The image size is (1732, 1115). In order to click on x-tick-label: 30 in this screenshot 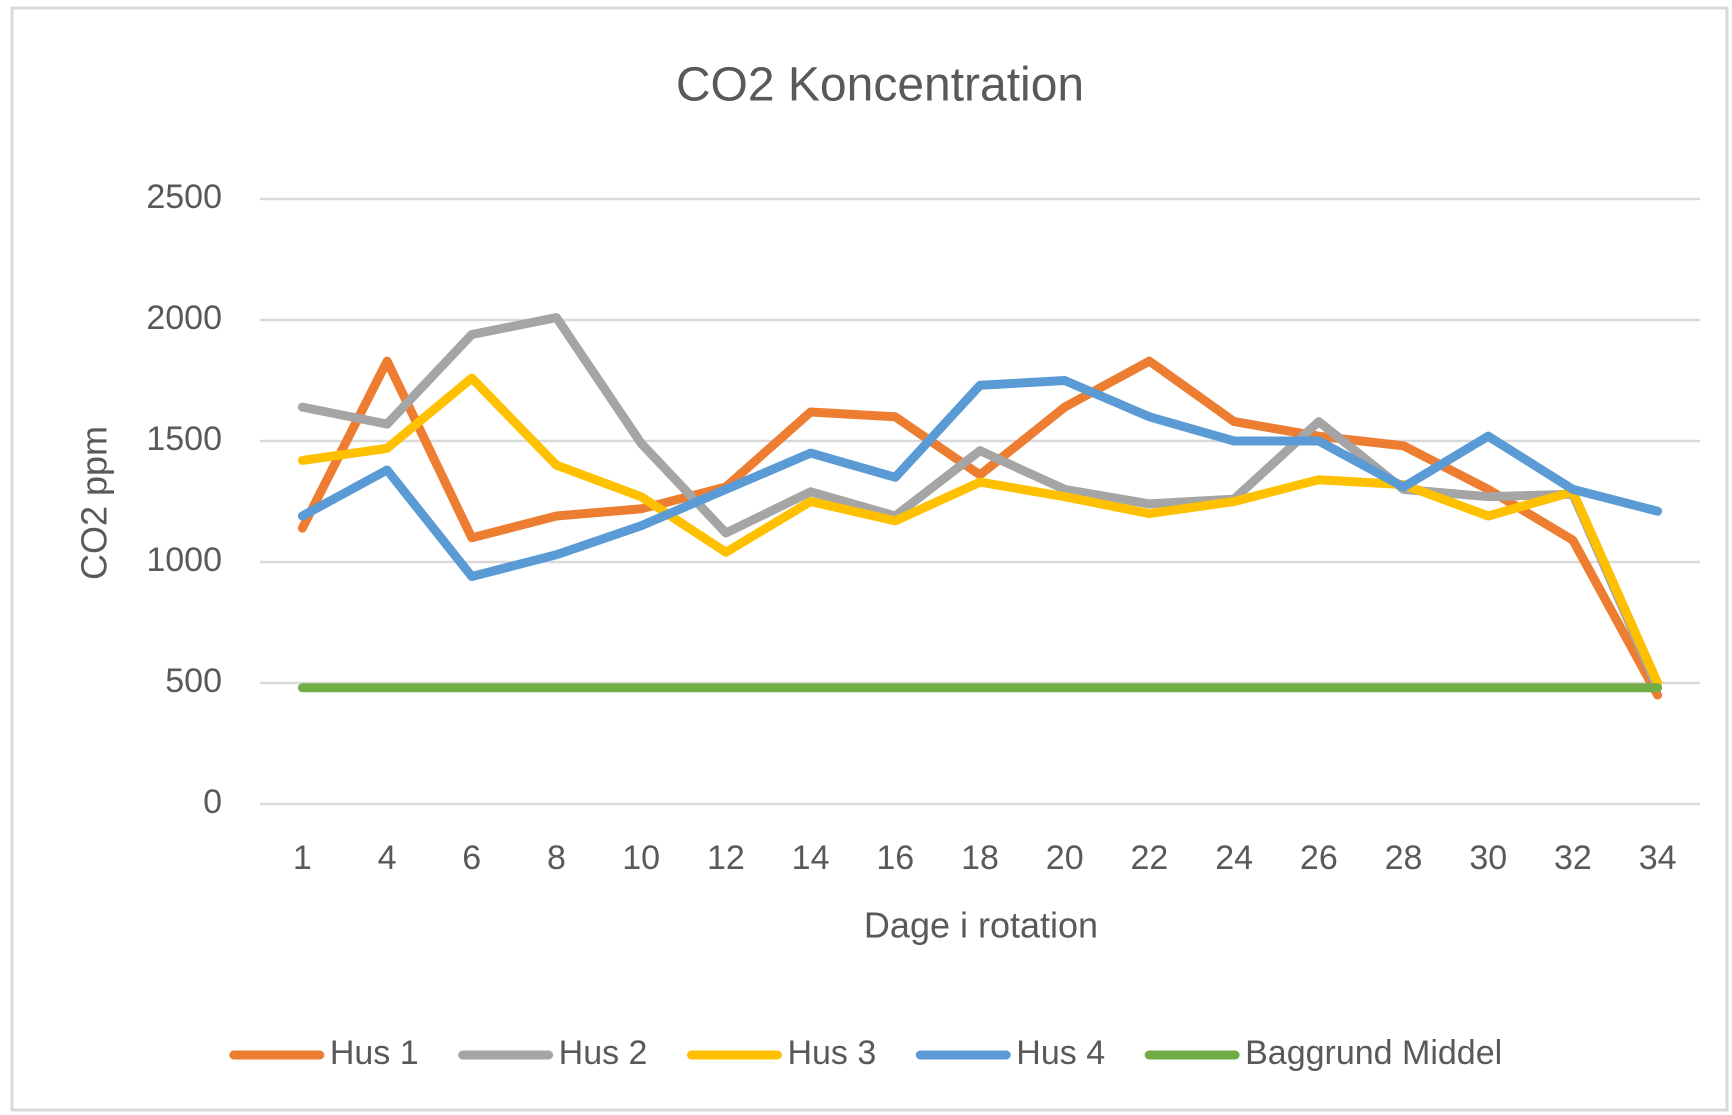, I will do `click(1488, 858)`.